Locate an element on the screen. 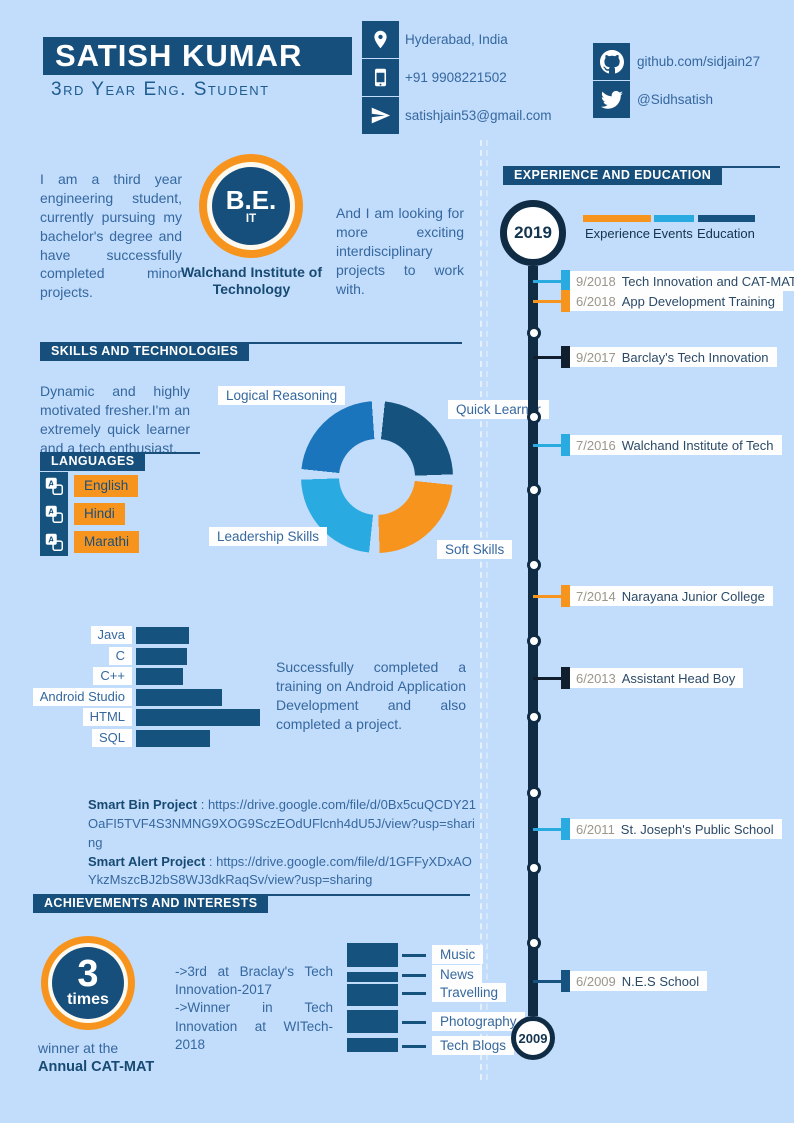 The width and height of the screenshot is (794, 1123). section-title-languages: LANGUAGES is located at coordinates (93, 461).